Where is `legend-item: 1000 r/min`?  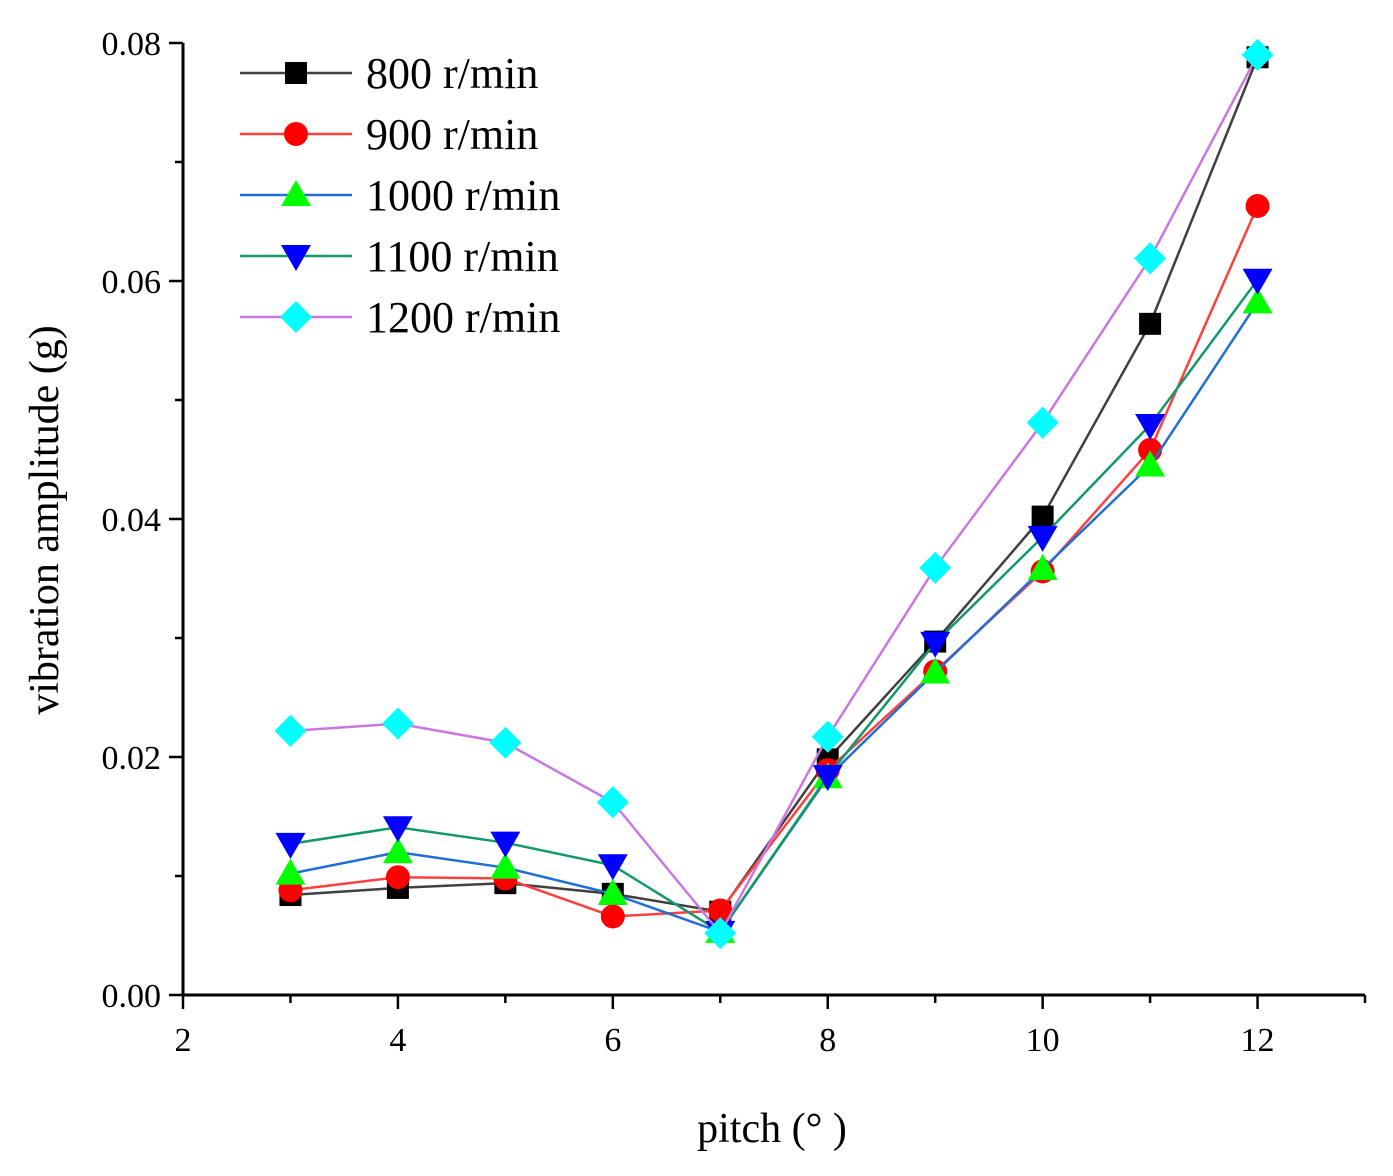 legend-item: 1000 r/min is located at coordinates (400, 195).